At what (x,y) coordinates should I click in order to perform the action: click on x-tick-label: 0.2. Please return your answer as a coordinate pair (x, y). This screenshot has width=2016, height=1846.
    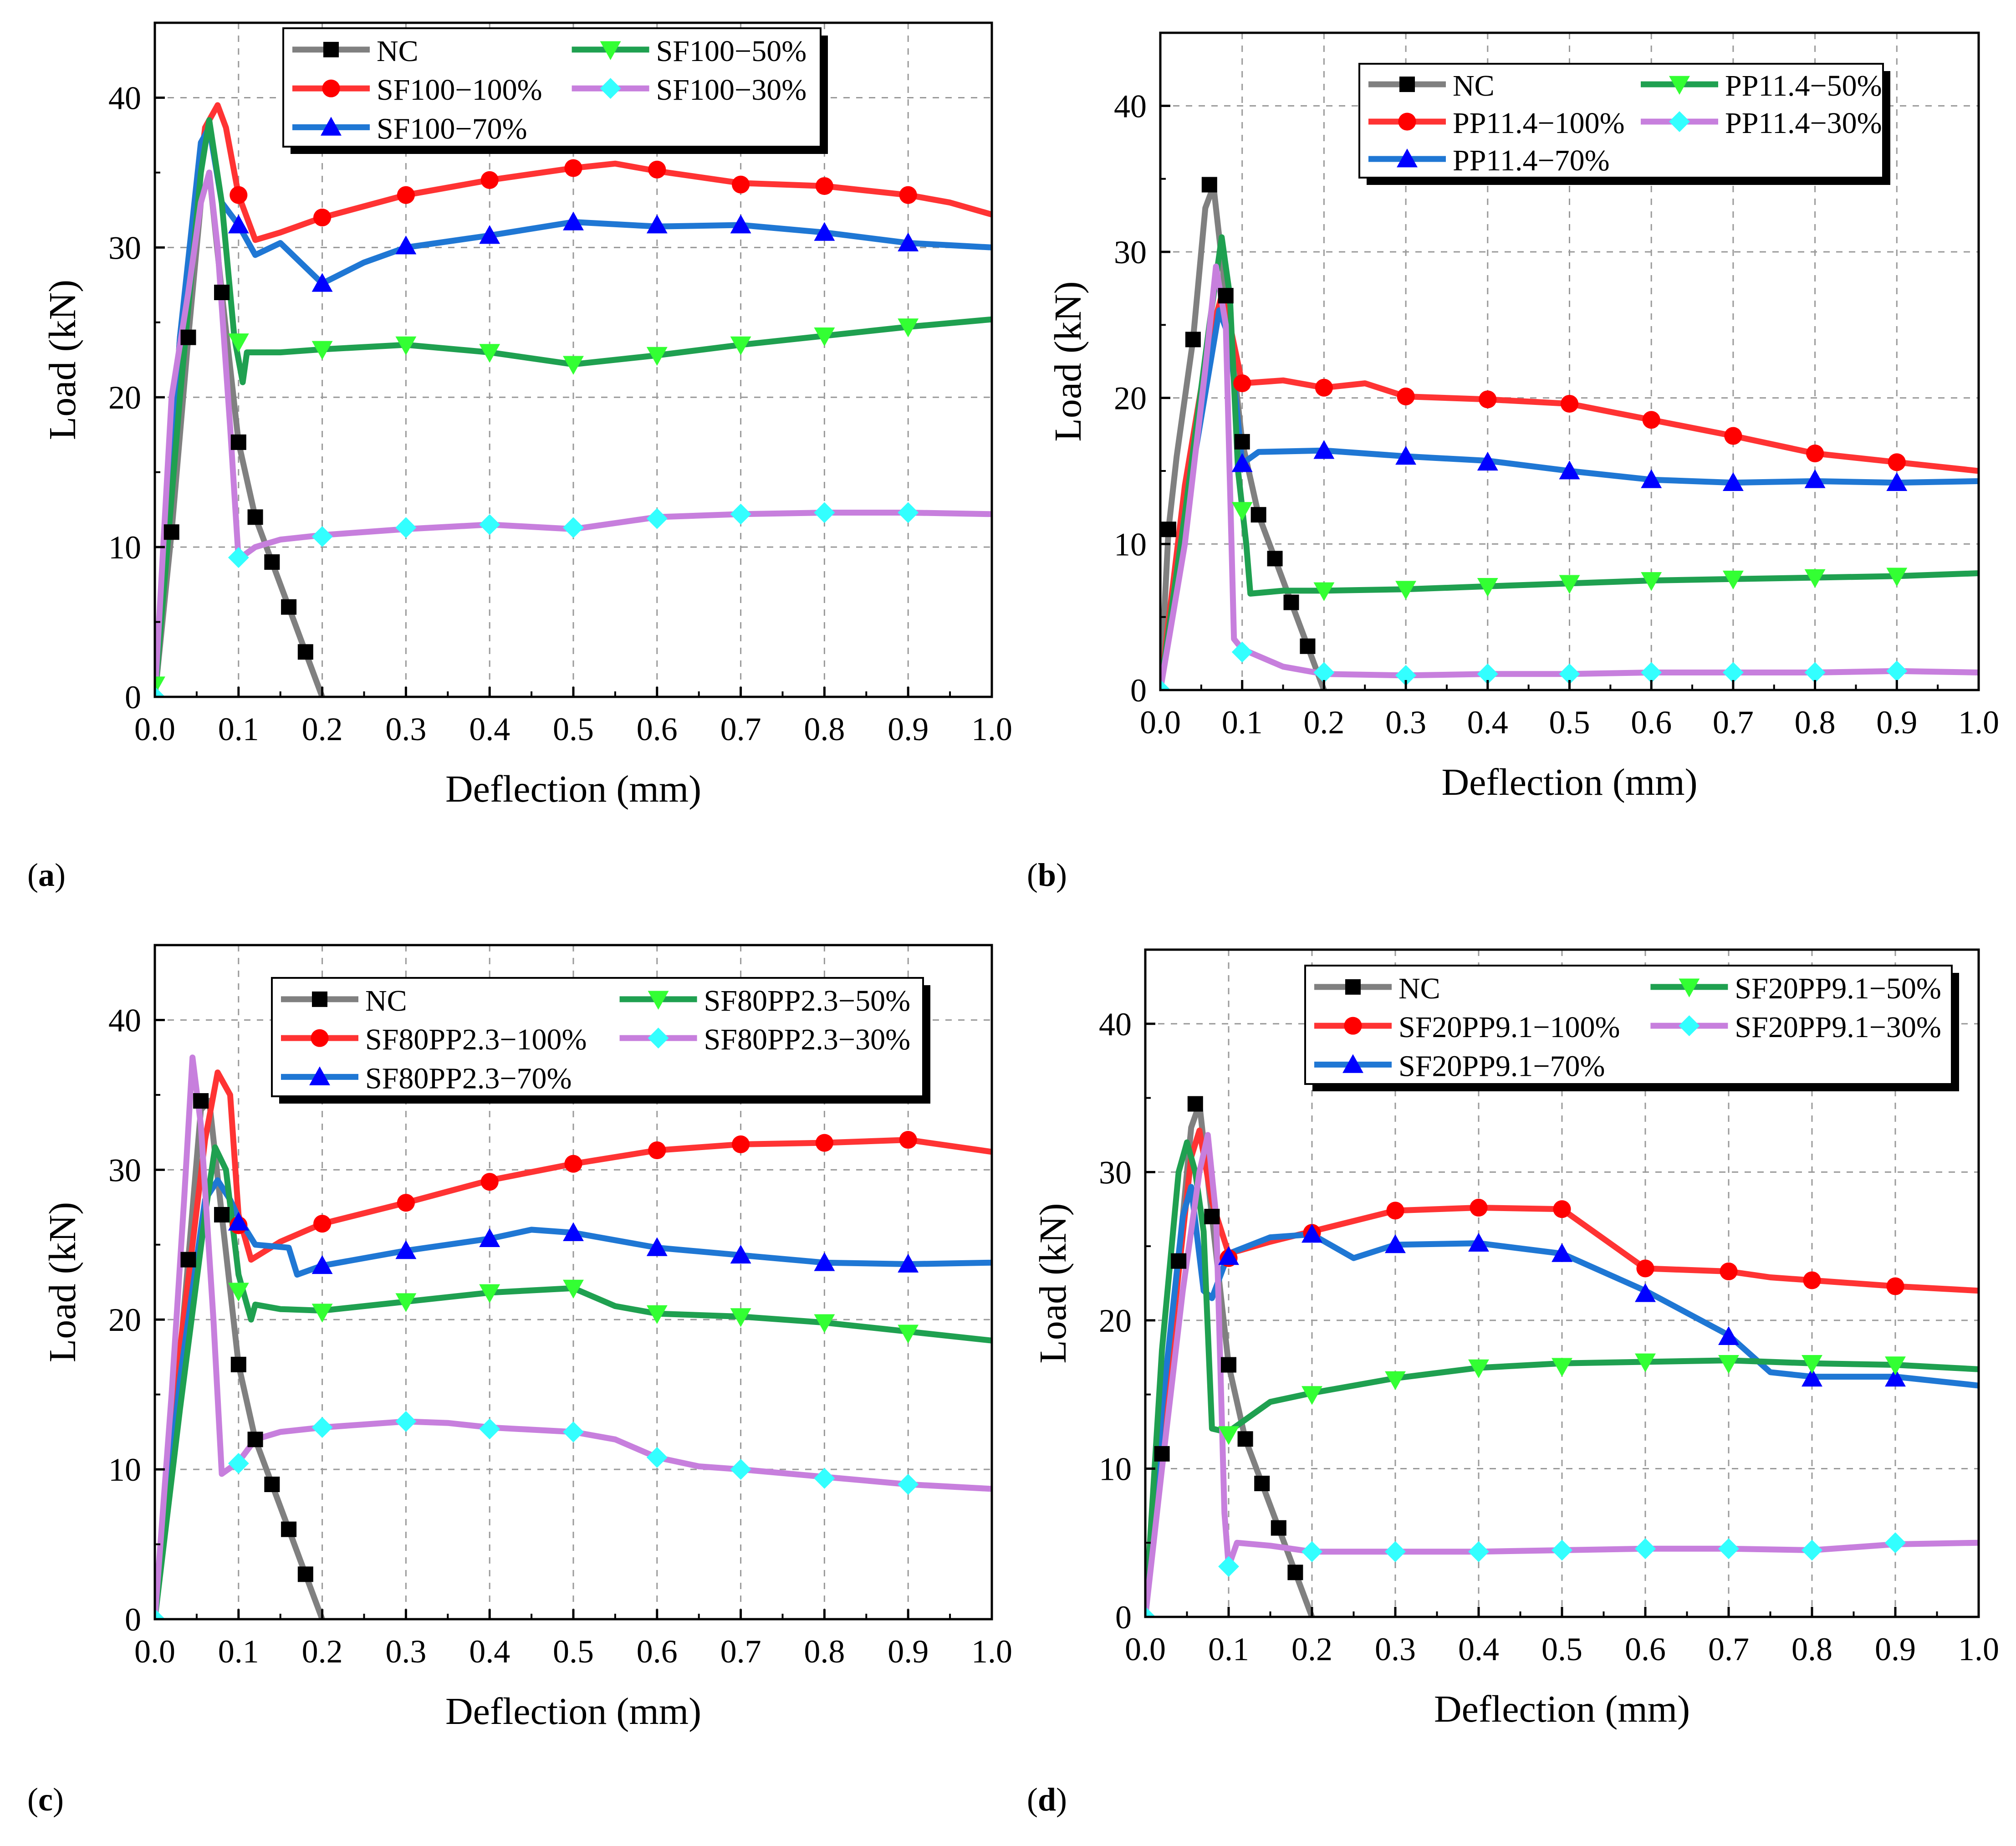
    Looking at the image, I should click on (1323, 722).